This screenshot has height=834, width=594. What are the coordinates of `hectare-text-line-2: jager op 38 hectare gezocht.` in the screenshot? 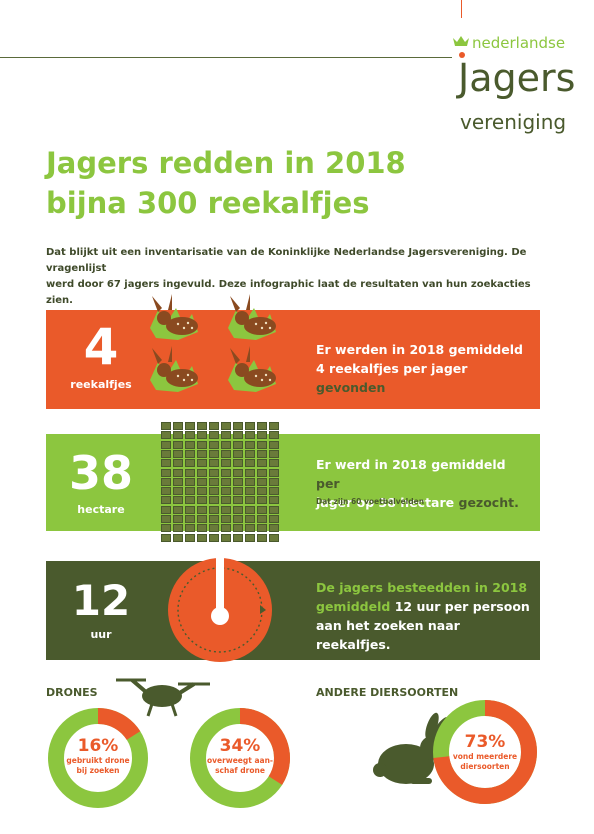 It's located at (417, 502).